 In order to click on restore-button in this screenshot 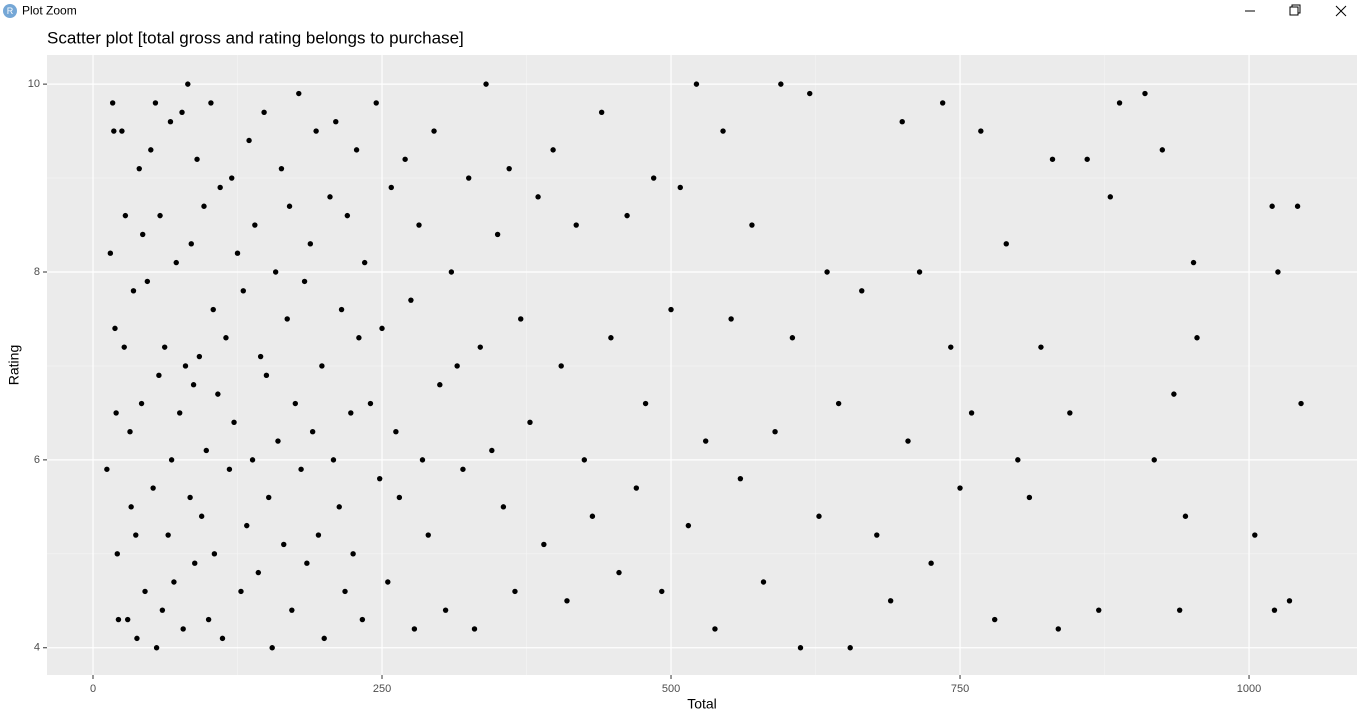, I will do `click(1295, 10)`.